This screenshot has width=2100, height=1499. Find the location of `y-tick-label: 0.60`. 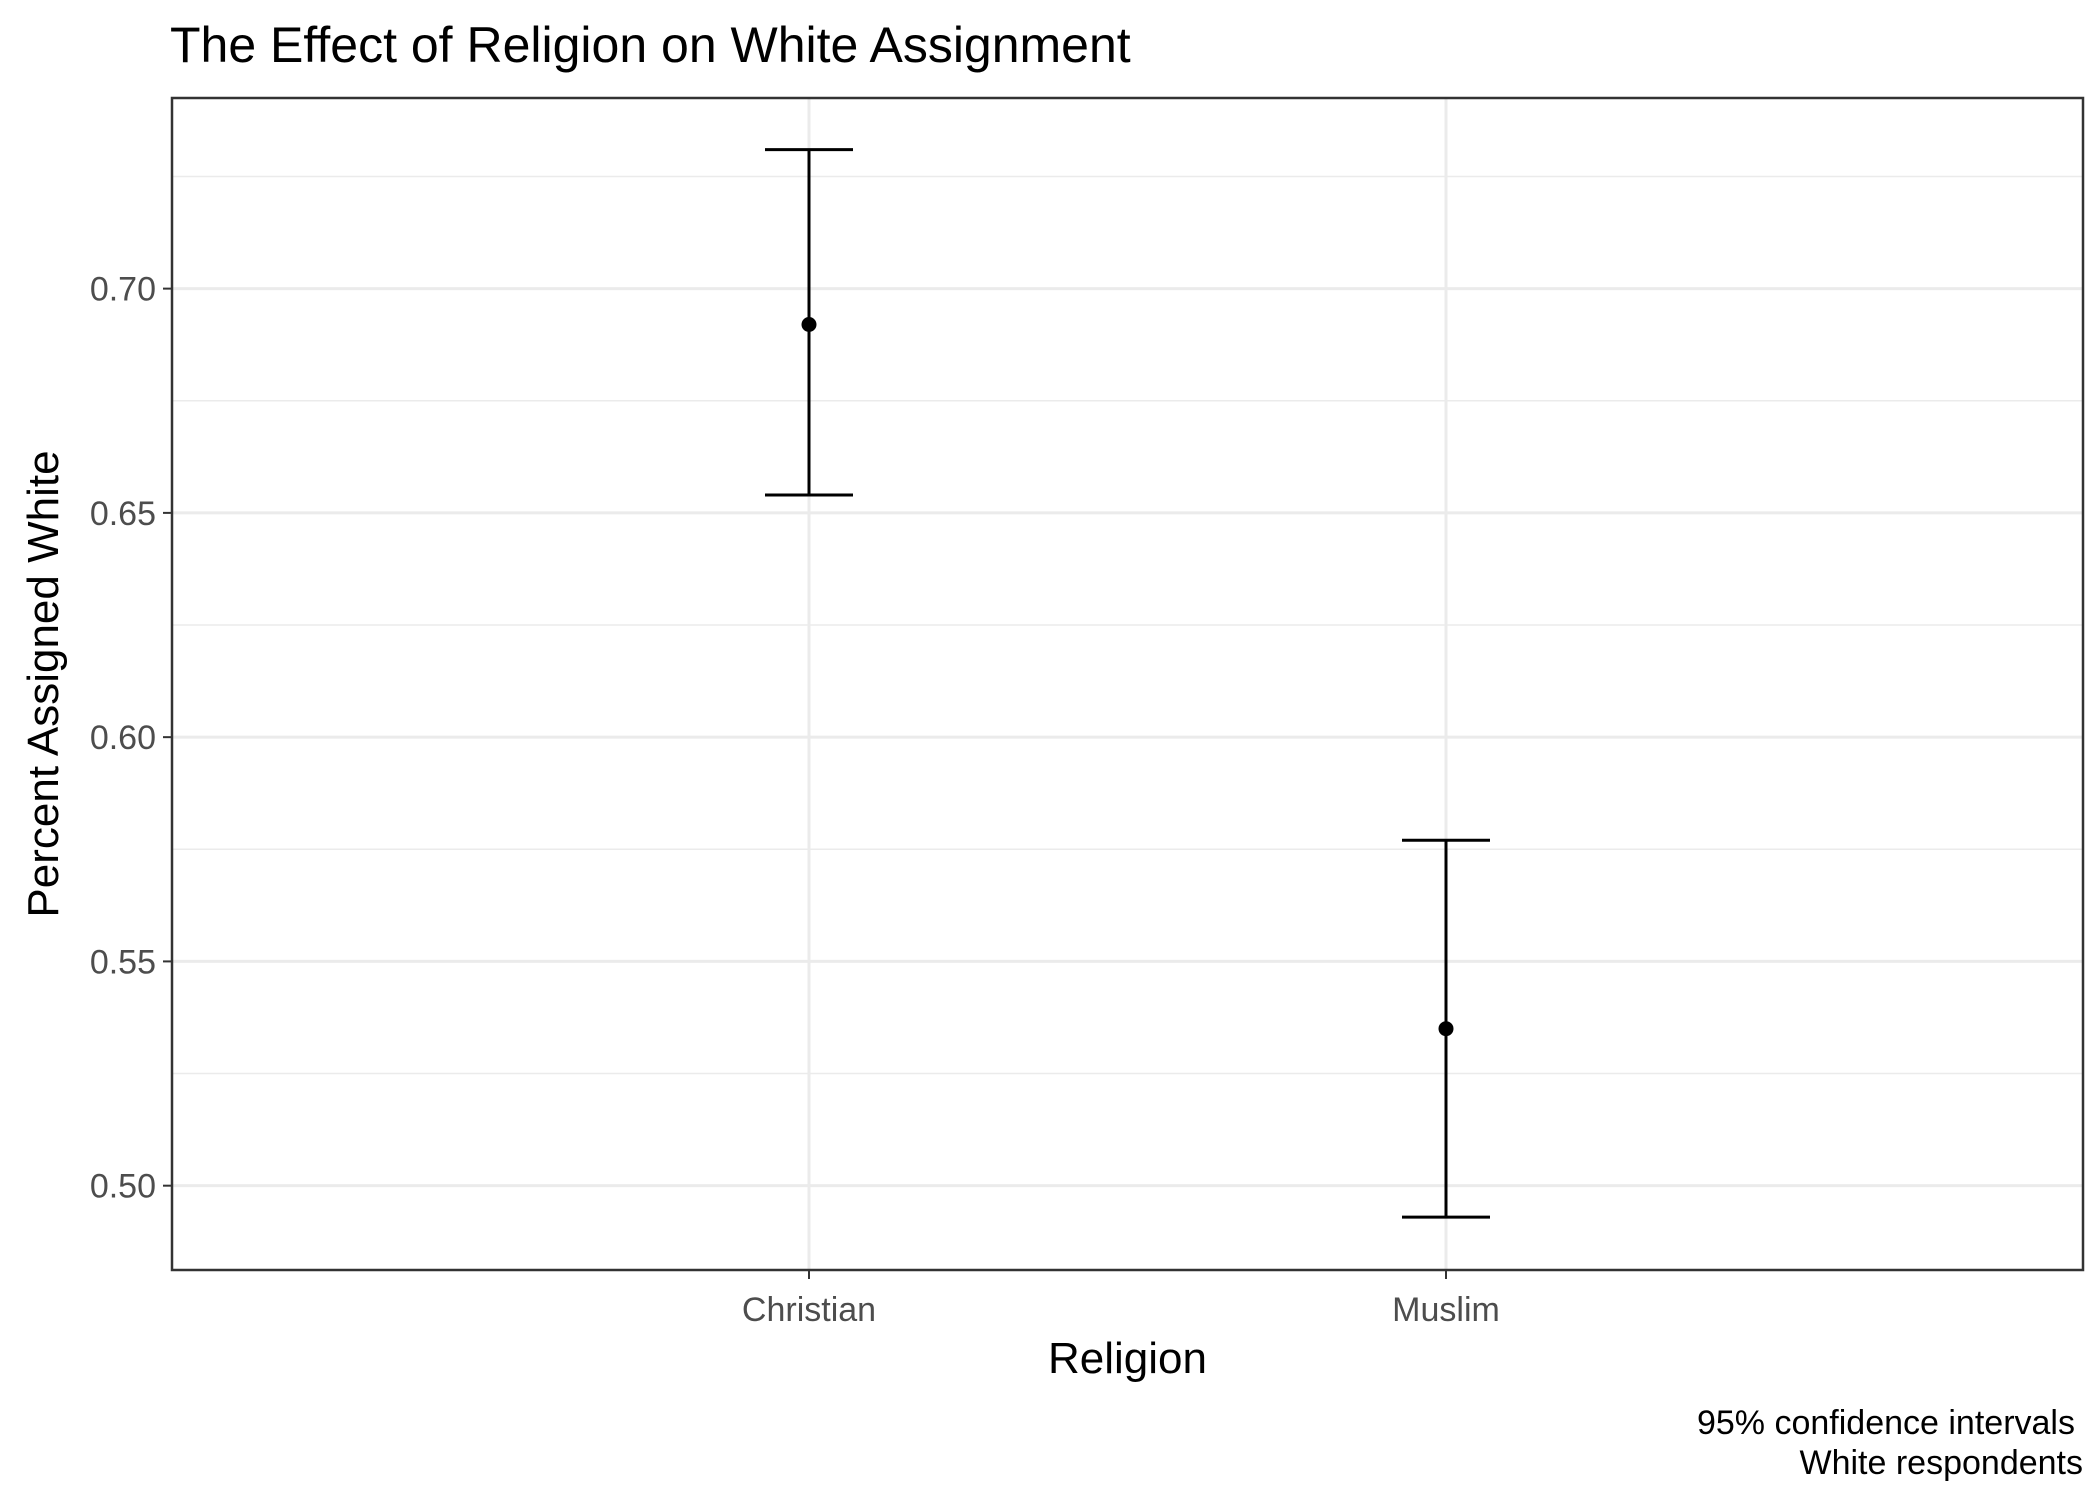

y-tick-label: 0.60 is located at coordinates (123, 738).